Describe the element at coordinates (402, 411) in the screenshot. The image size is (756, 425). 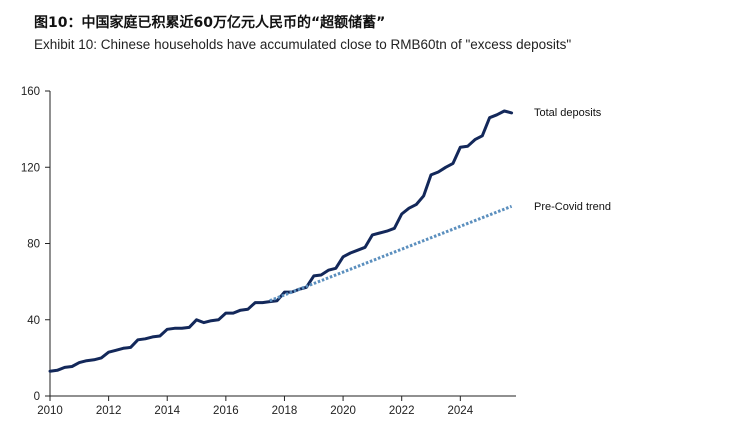
I see `x-tick-label: 2022` at that location.